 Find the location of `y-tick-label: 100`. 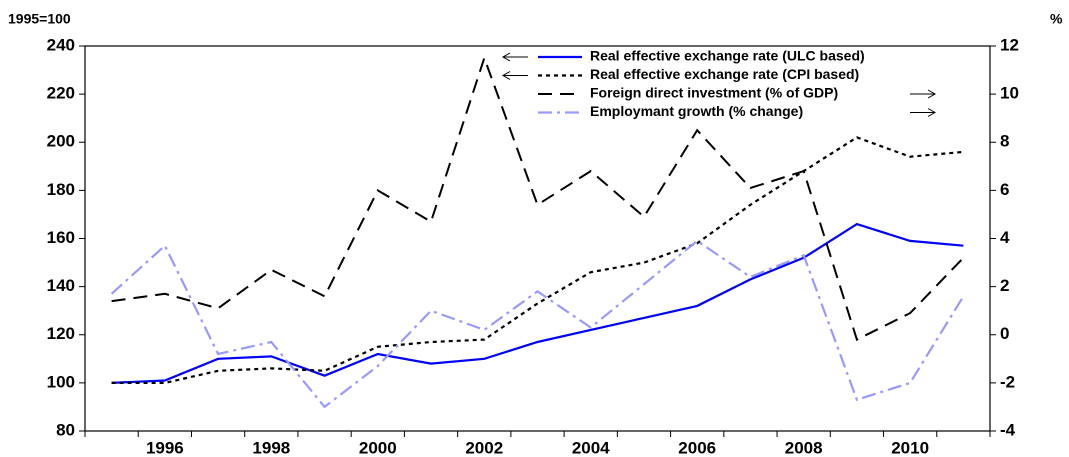

y-tick-label: 100 is located at coordinates (61, 381).